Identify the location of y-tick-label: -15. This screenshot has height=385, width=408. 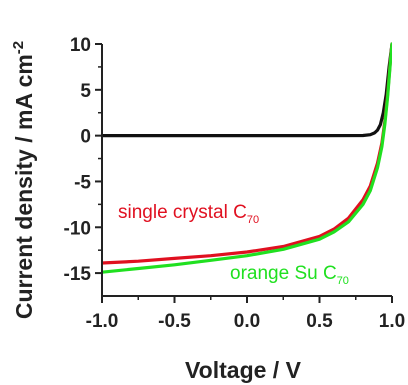
(78, 274).